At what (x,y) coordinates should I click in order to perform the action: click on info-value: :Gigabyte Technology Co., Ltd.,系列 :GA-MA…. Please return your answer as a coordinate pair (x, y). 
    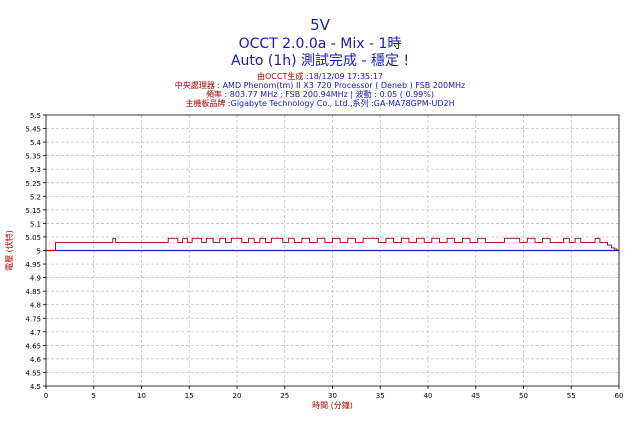
    Looking at the image, I should click on (340, 103).